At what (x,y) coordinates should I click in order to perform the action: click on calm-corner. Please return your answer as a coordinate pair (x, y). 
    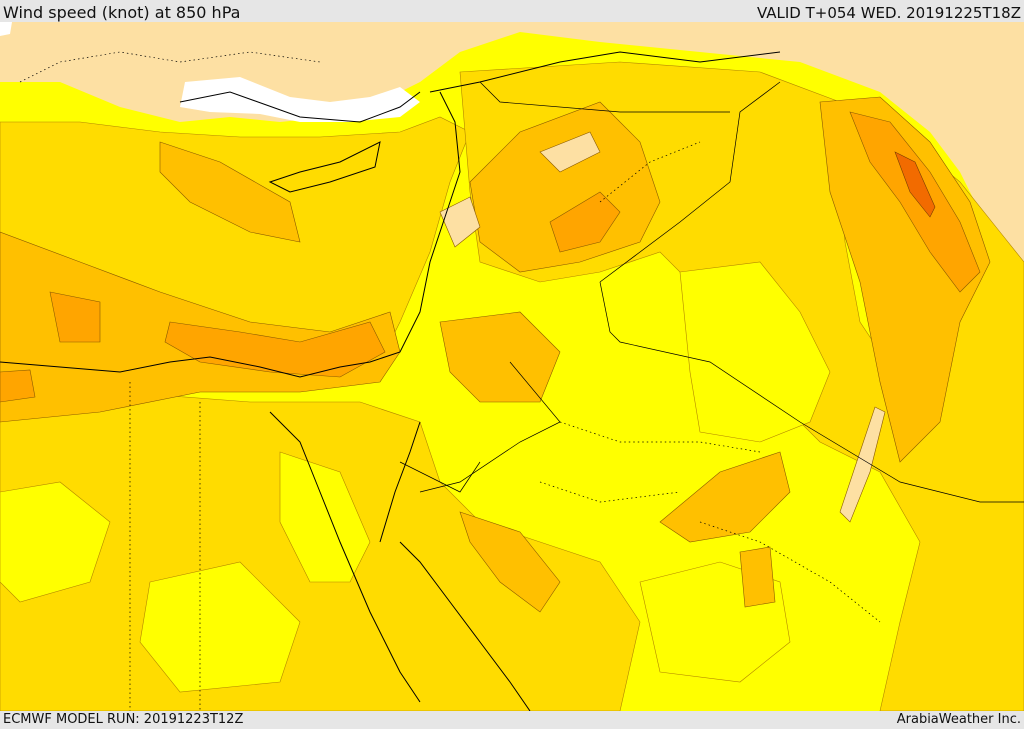
    Looking at the image, I should click on (6, 29).